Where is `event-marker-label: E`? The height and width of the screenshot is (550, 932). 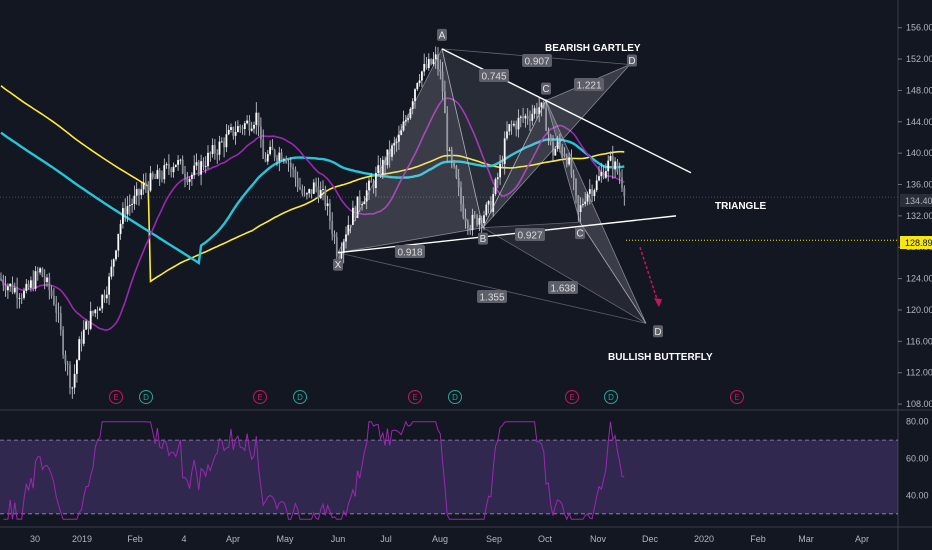
event-marker-label: E is located at coordinates (736, 397).